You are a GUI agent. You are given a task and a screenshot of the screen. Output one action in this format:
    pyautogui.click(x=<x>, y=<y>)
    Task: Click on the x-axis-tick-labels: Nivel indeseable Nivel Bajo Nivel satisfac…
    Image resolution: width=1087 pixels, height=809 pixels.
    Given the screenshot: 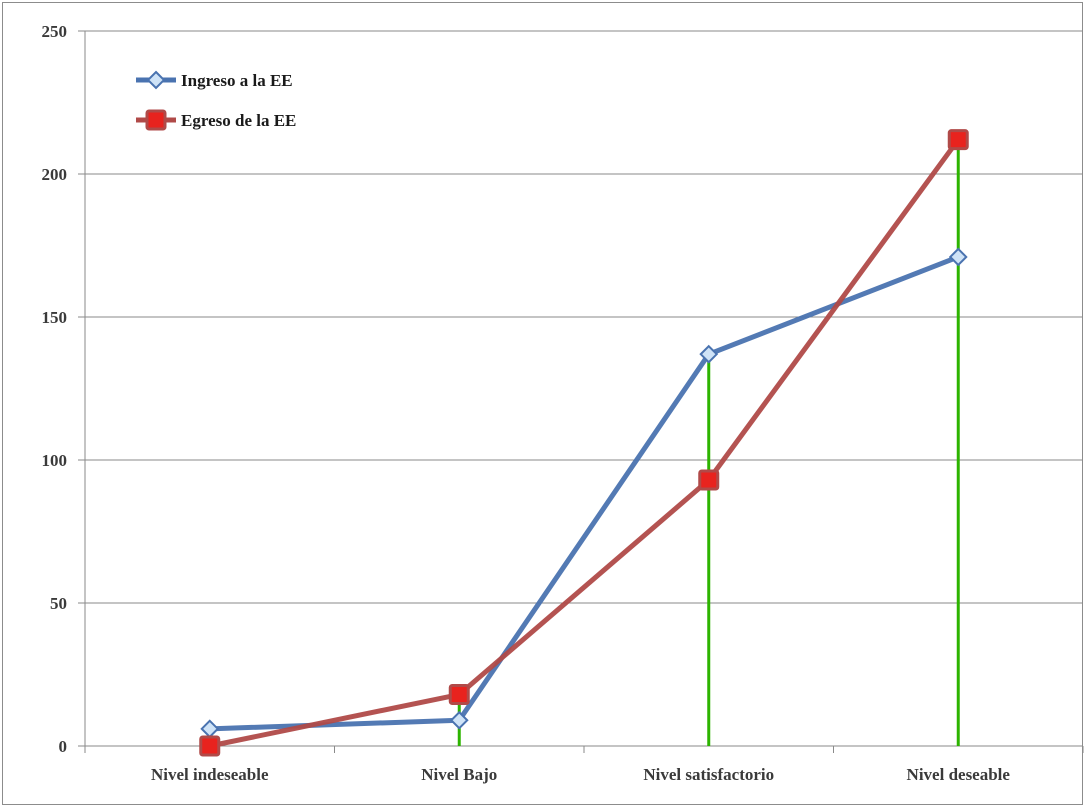 What is the action you would take?
    pyautogui.click(x=580, y=774)
    